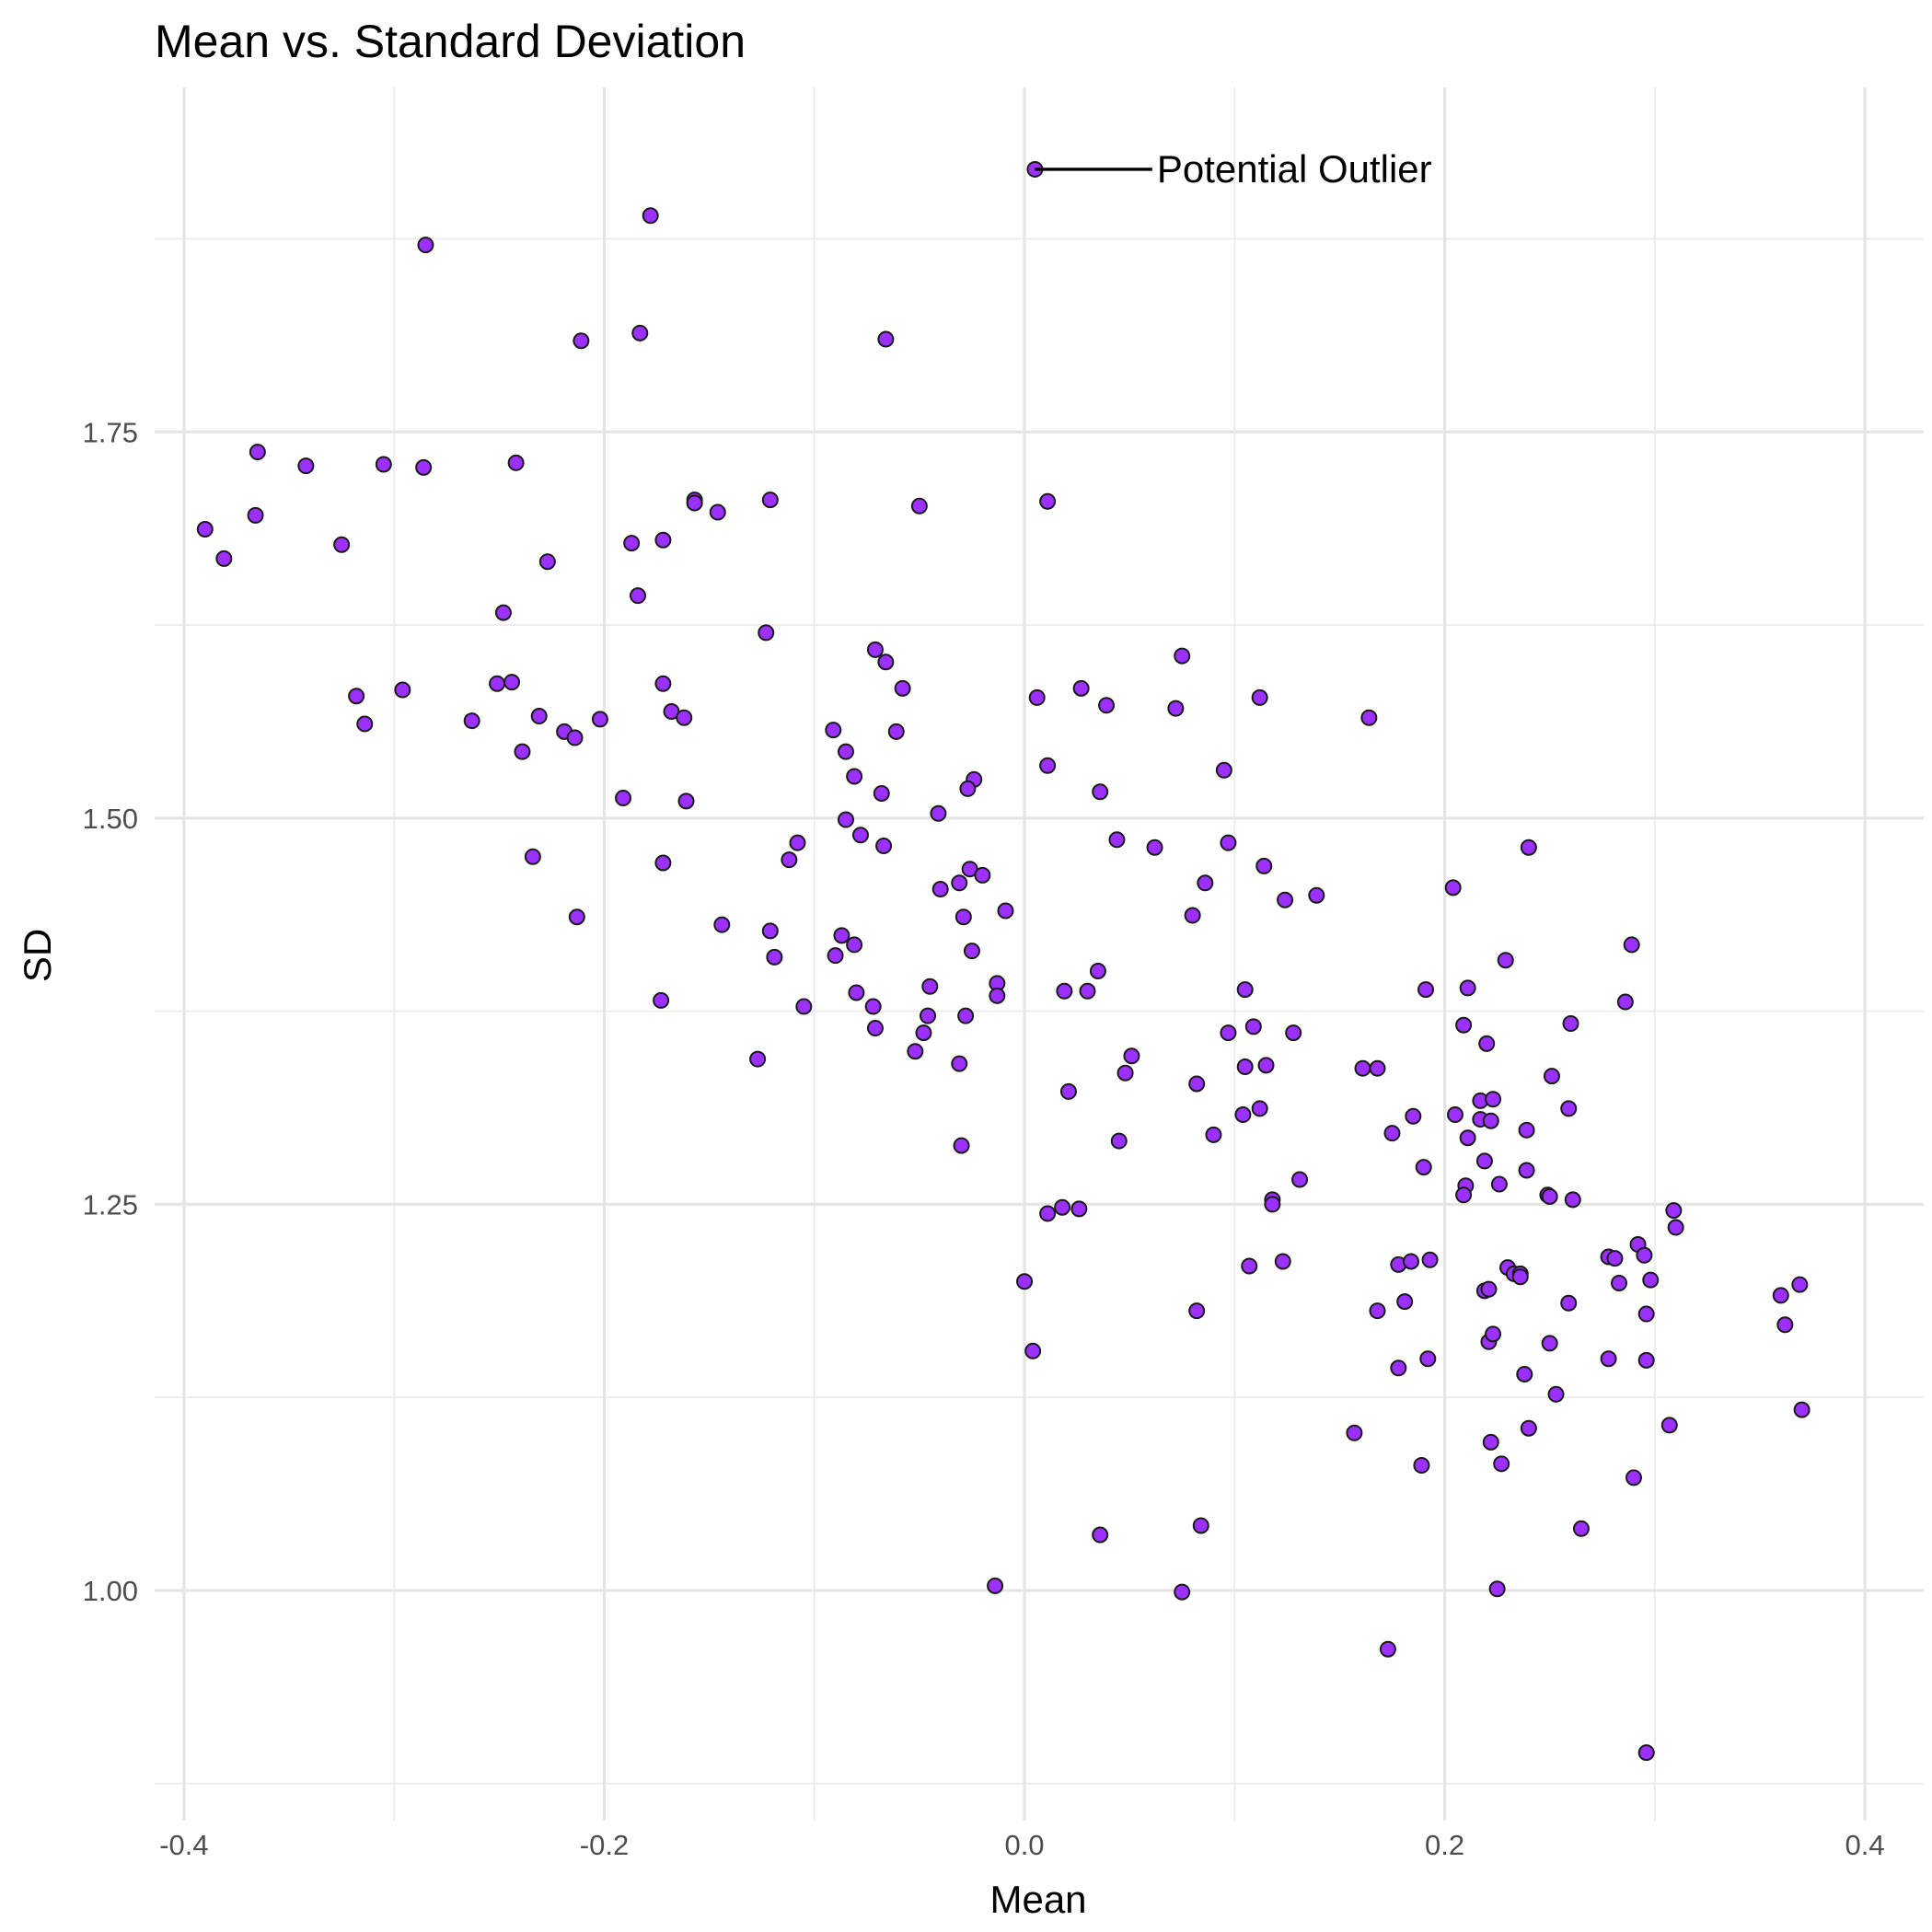 This screenshot has height=1932, width=1932. Describe the element at coordinates (38, 956) in the screenshot. I see `y-axis-title: SD` at that location.